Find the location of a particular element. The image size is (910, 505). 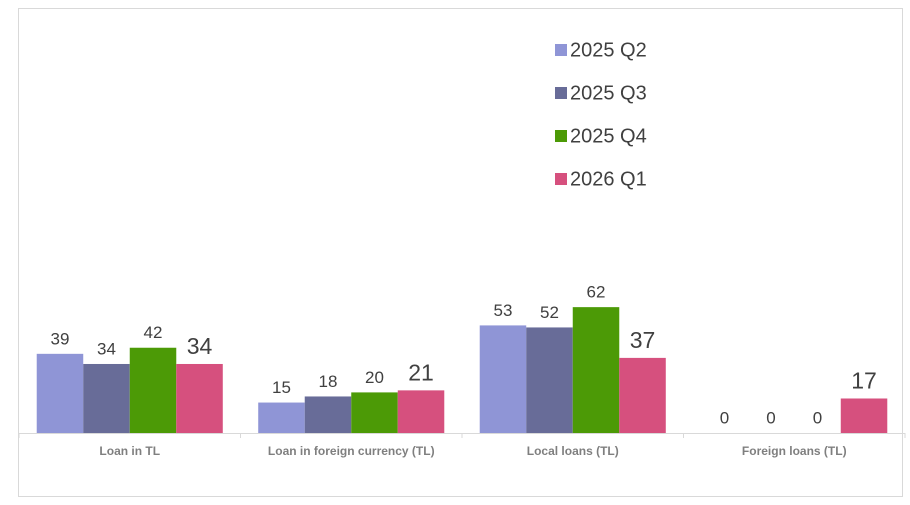

legend-label: 2025 Q4 is located at coordinates (608, 136).